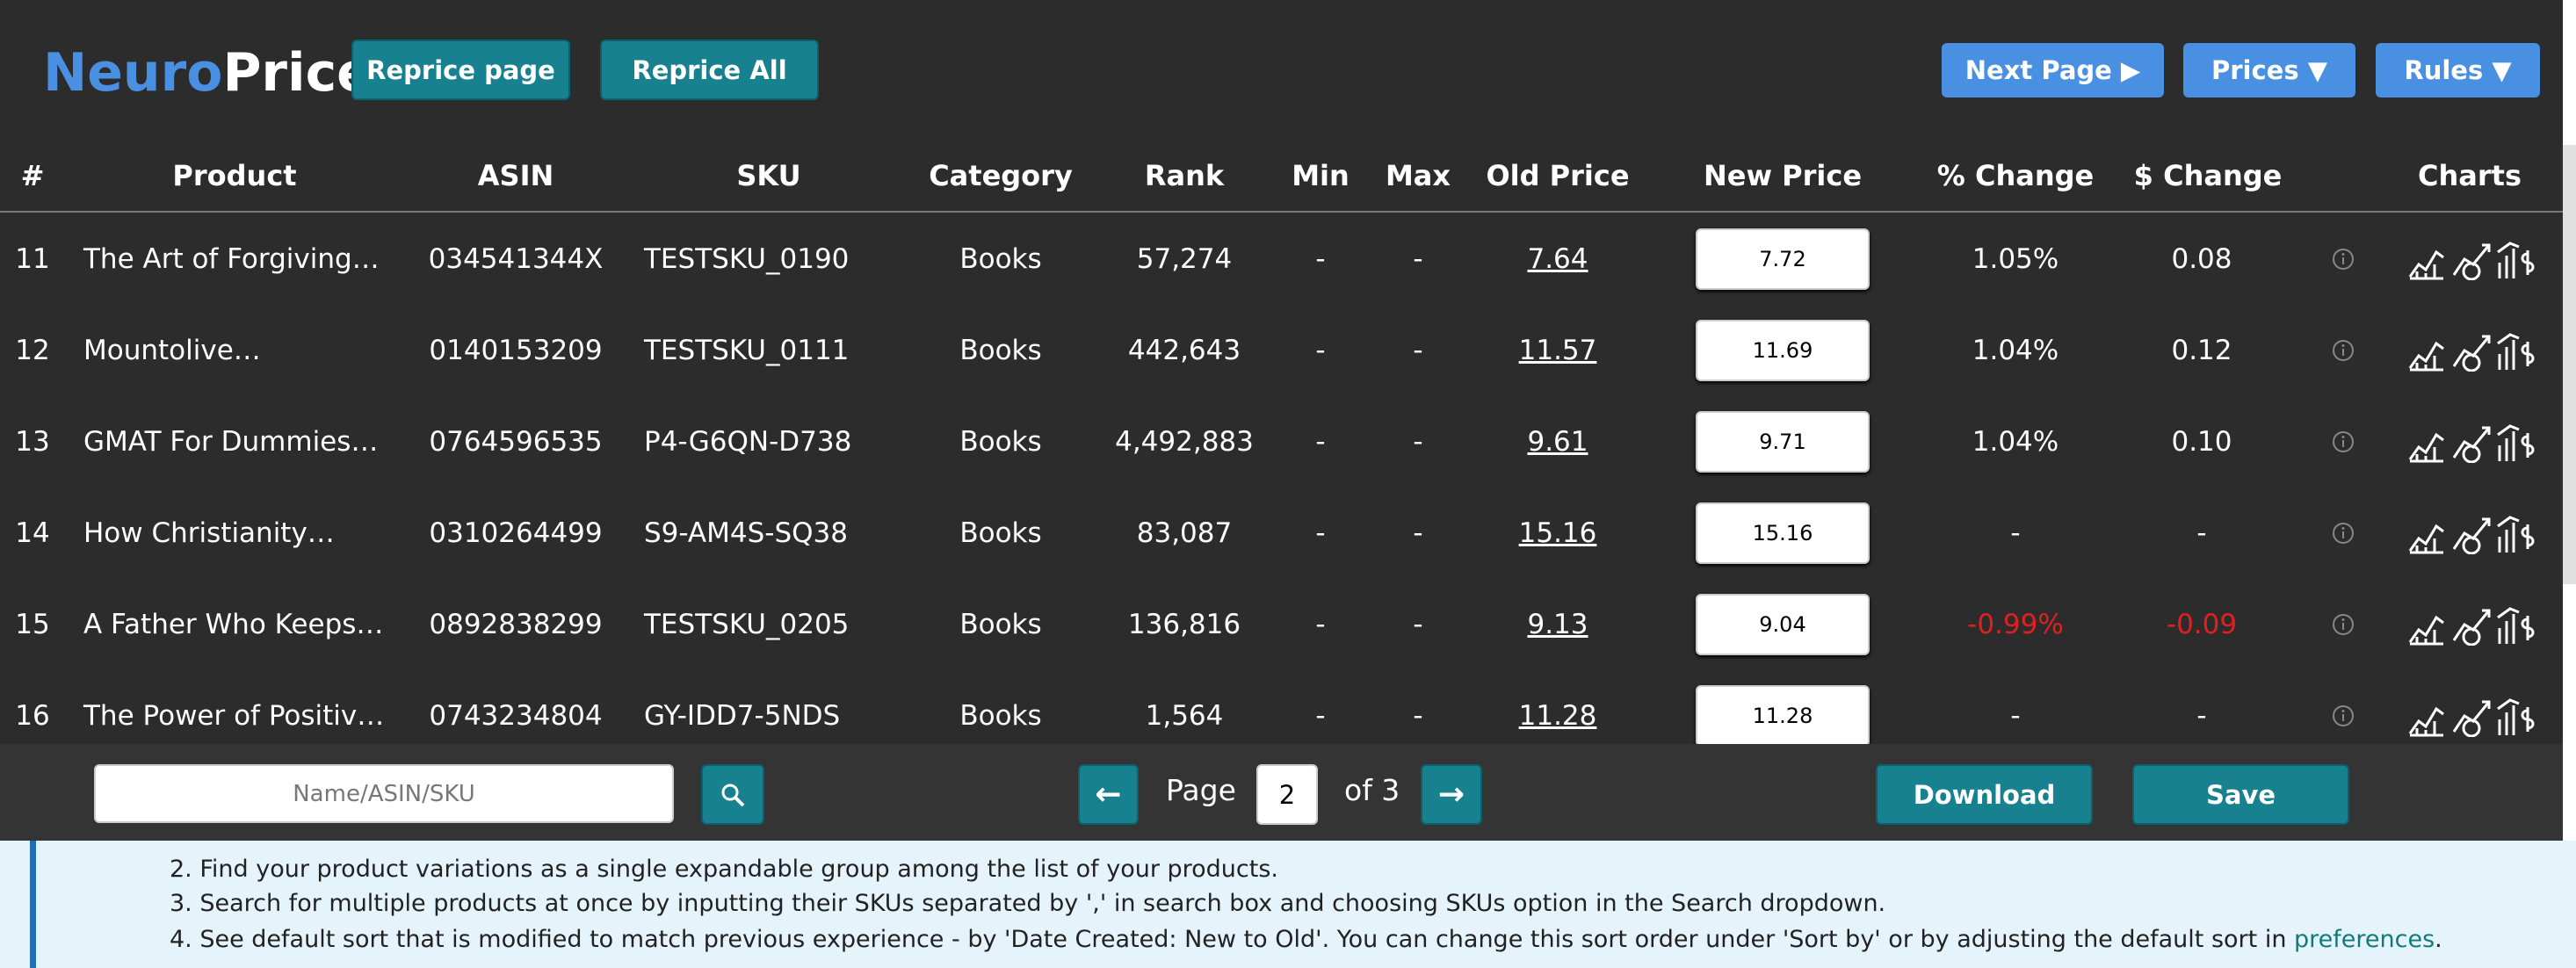 The image size is (2576, 968). Describe the element at coordinates (1287, 794) in the screenshot. I see `page-input: 2` at that location.